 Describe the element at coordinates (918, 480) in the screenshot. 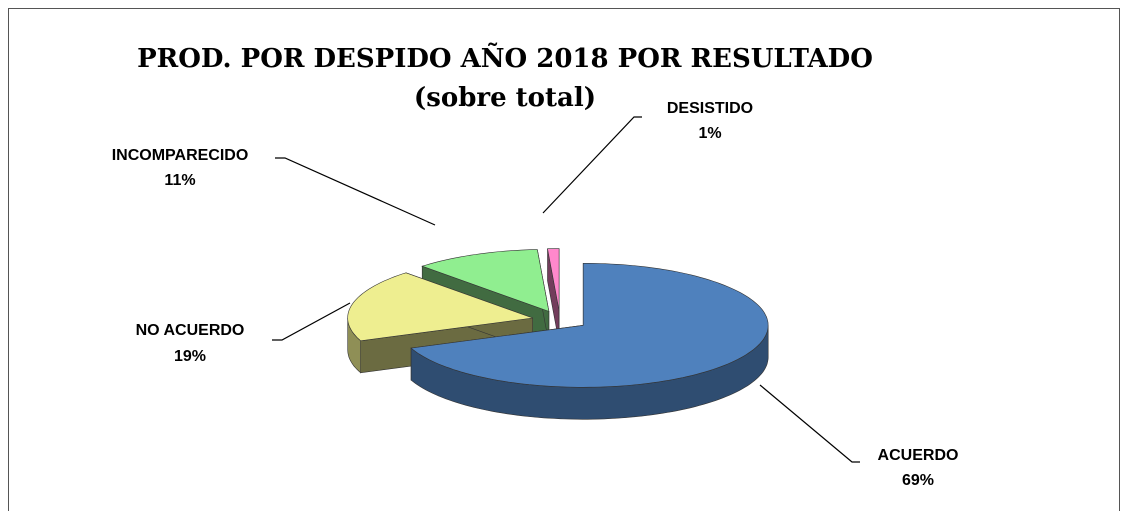

I see `slice-value-label: 69%` at that location.